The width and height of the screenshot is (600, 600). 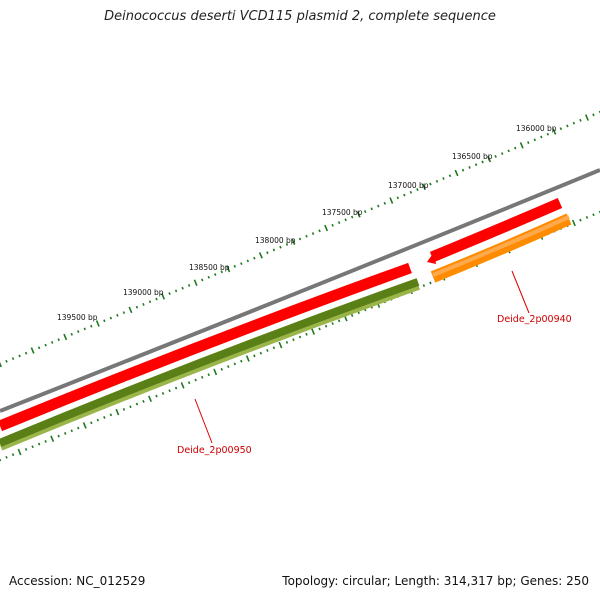 I want to click on accession-text: Accession: NC_012529, so click(x=77, y=581).